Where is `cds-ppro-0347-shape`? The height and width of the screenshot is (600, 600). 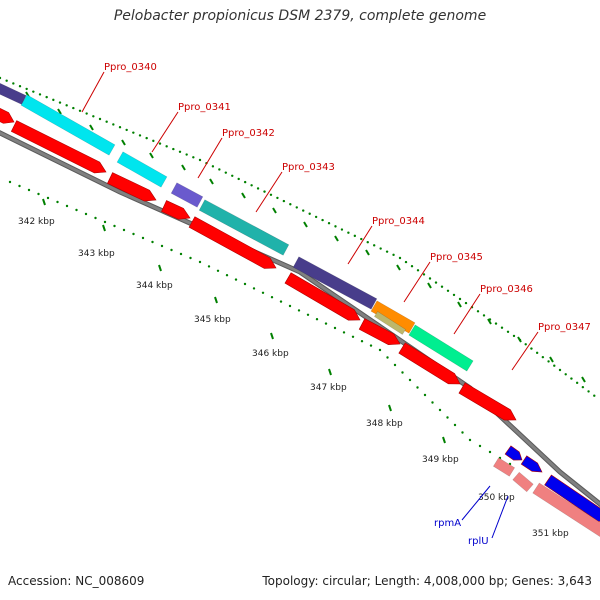 cds-ppro-0347-shape is located at coordinates (487, 401).